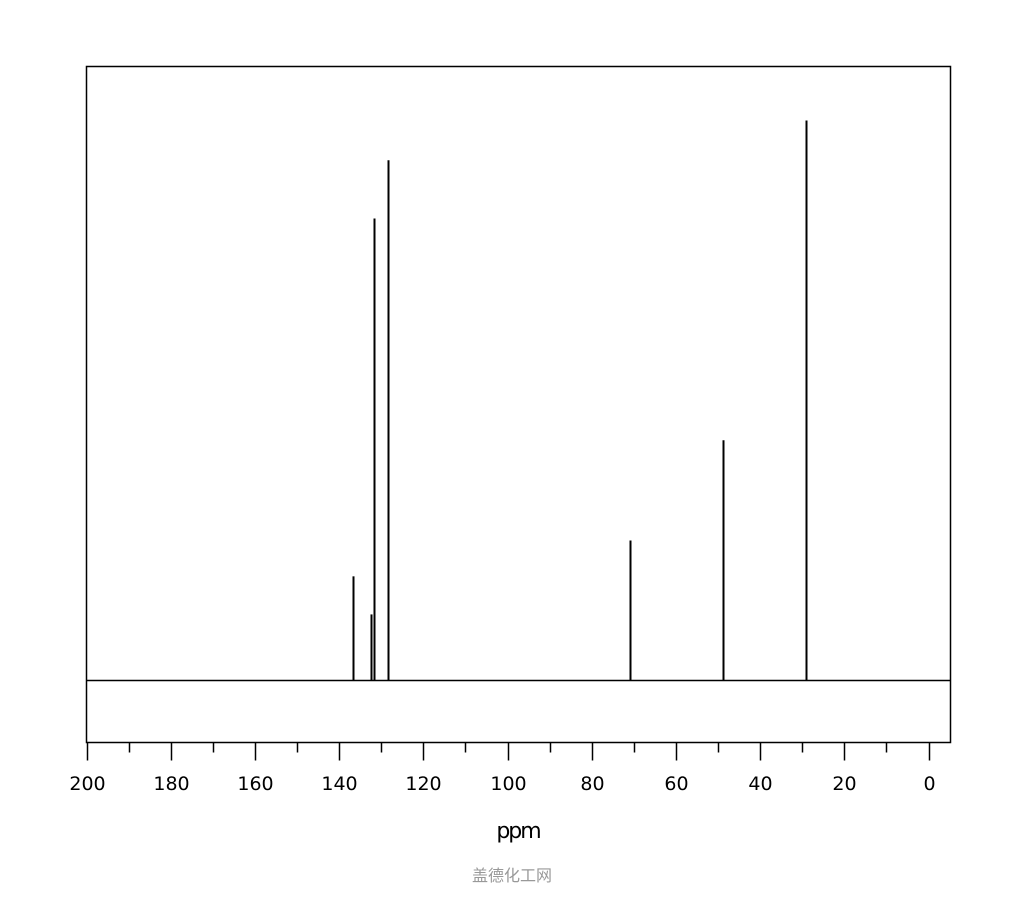 The width and height of the screenshot is (1024, 900). Describe the element at coordinates (518, 831) in the screenshot. I see `x-axis-title: ppm` at that location.